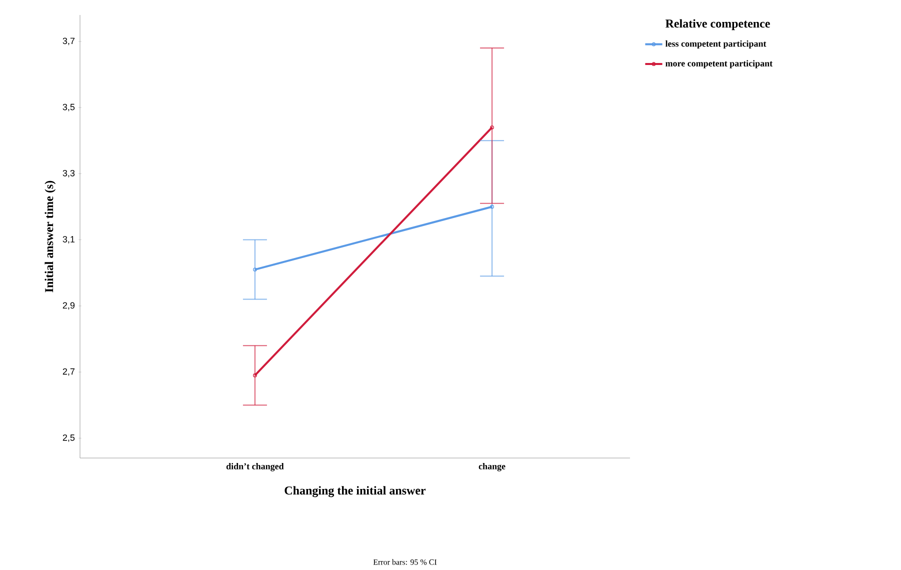  What do you see at coordinates (719, 64) in the screenshot?
I see `legend-label: more competent participant` at bounding box center [719, 64].